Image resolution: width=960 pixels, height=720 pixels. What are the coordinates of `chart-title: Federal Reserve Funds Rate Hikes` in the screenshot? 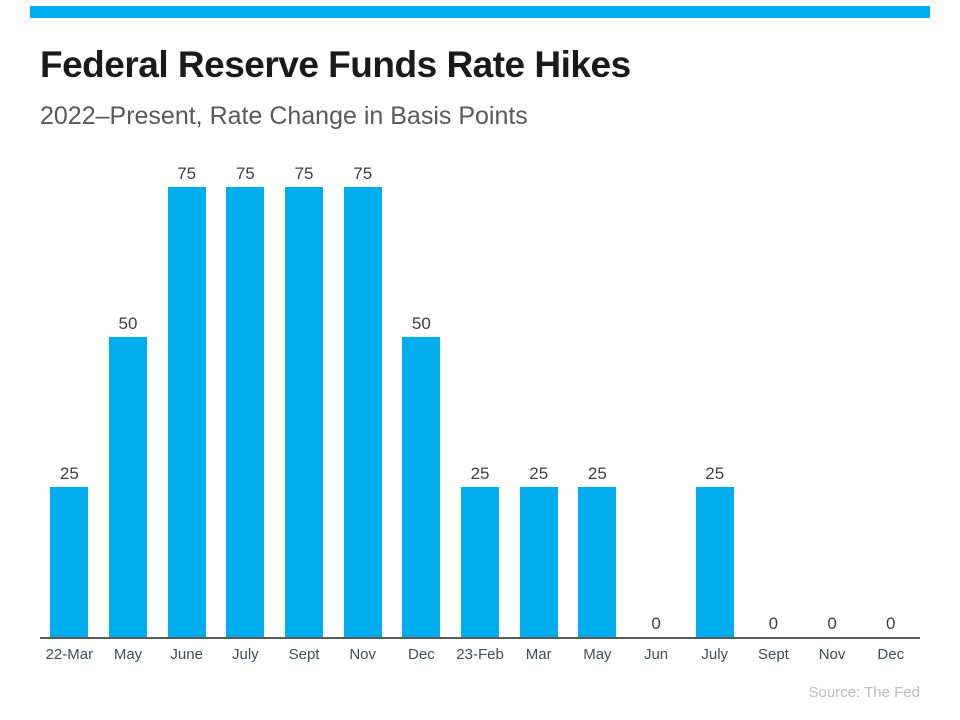 It's located at (335, 64).